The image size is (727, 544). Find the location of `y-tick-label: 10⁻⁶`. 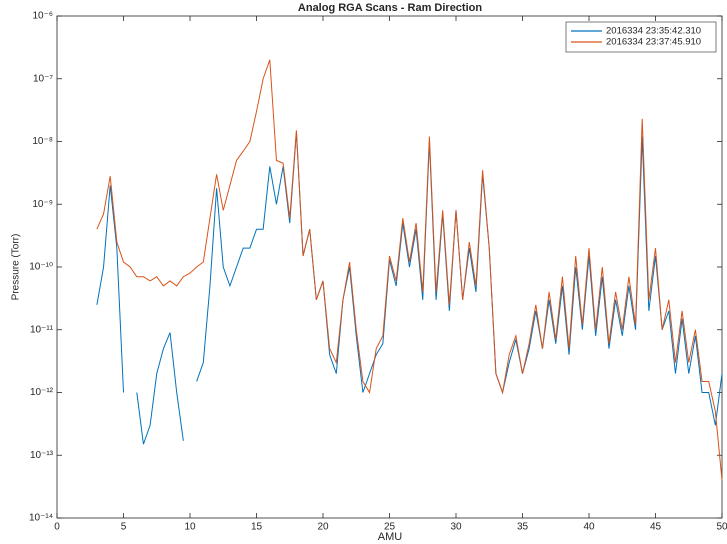

y-tick-label: 10⁻⁶ is located at coordinates (42, 16).